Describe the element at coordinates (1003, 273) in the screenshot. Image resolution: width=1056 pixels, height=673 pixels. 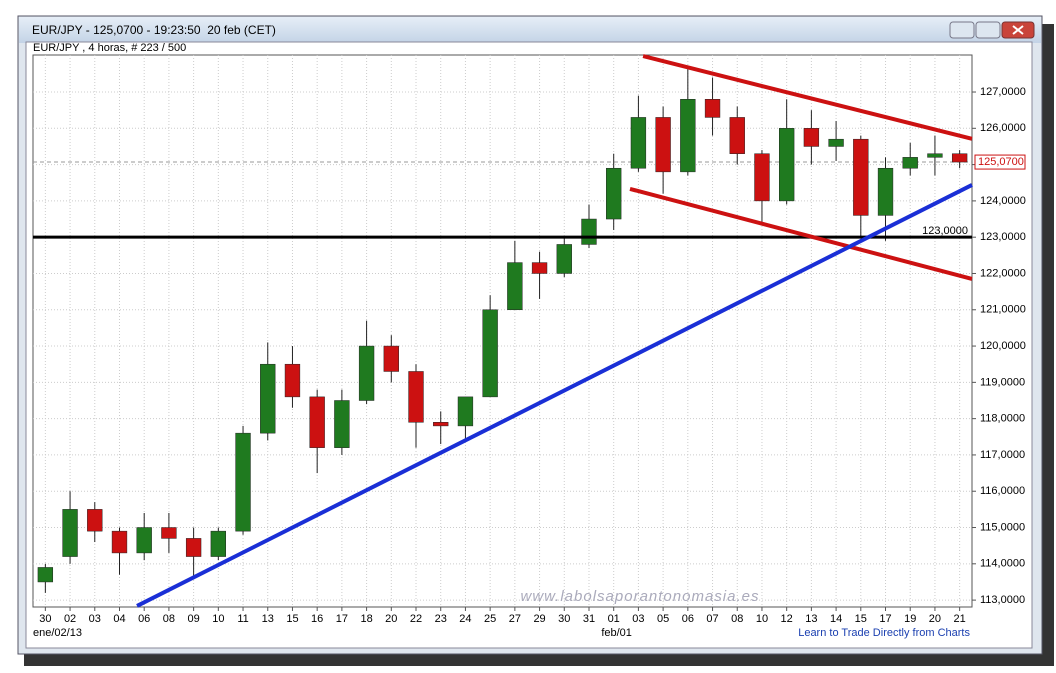
I see `y-tick-label: 122,0000` at that location.